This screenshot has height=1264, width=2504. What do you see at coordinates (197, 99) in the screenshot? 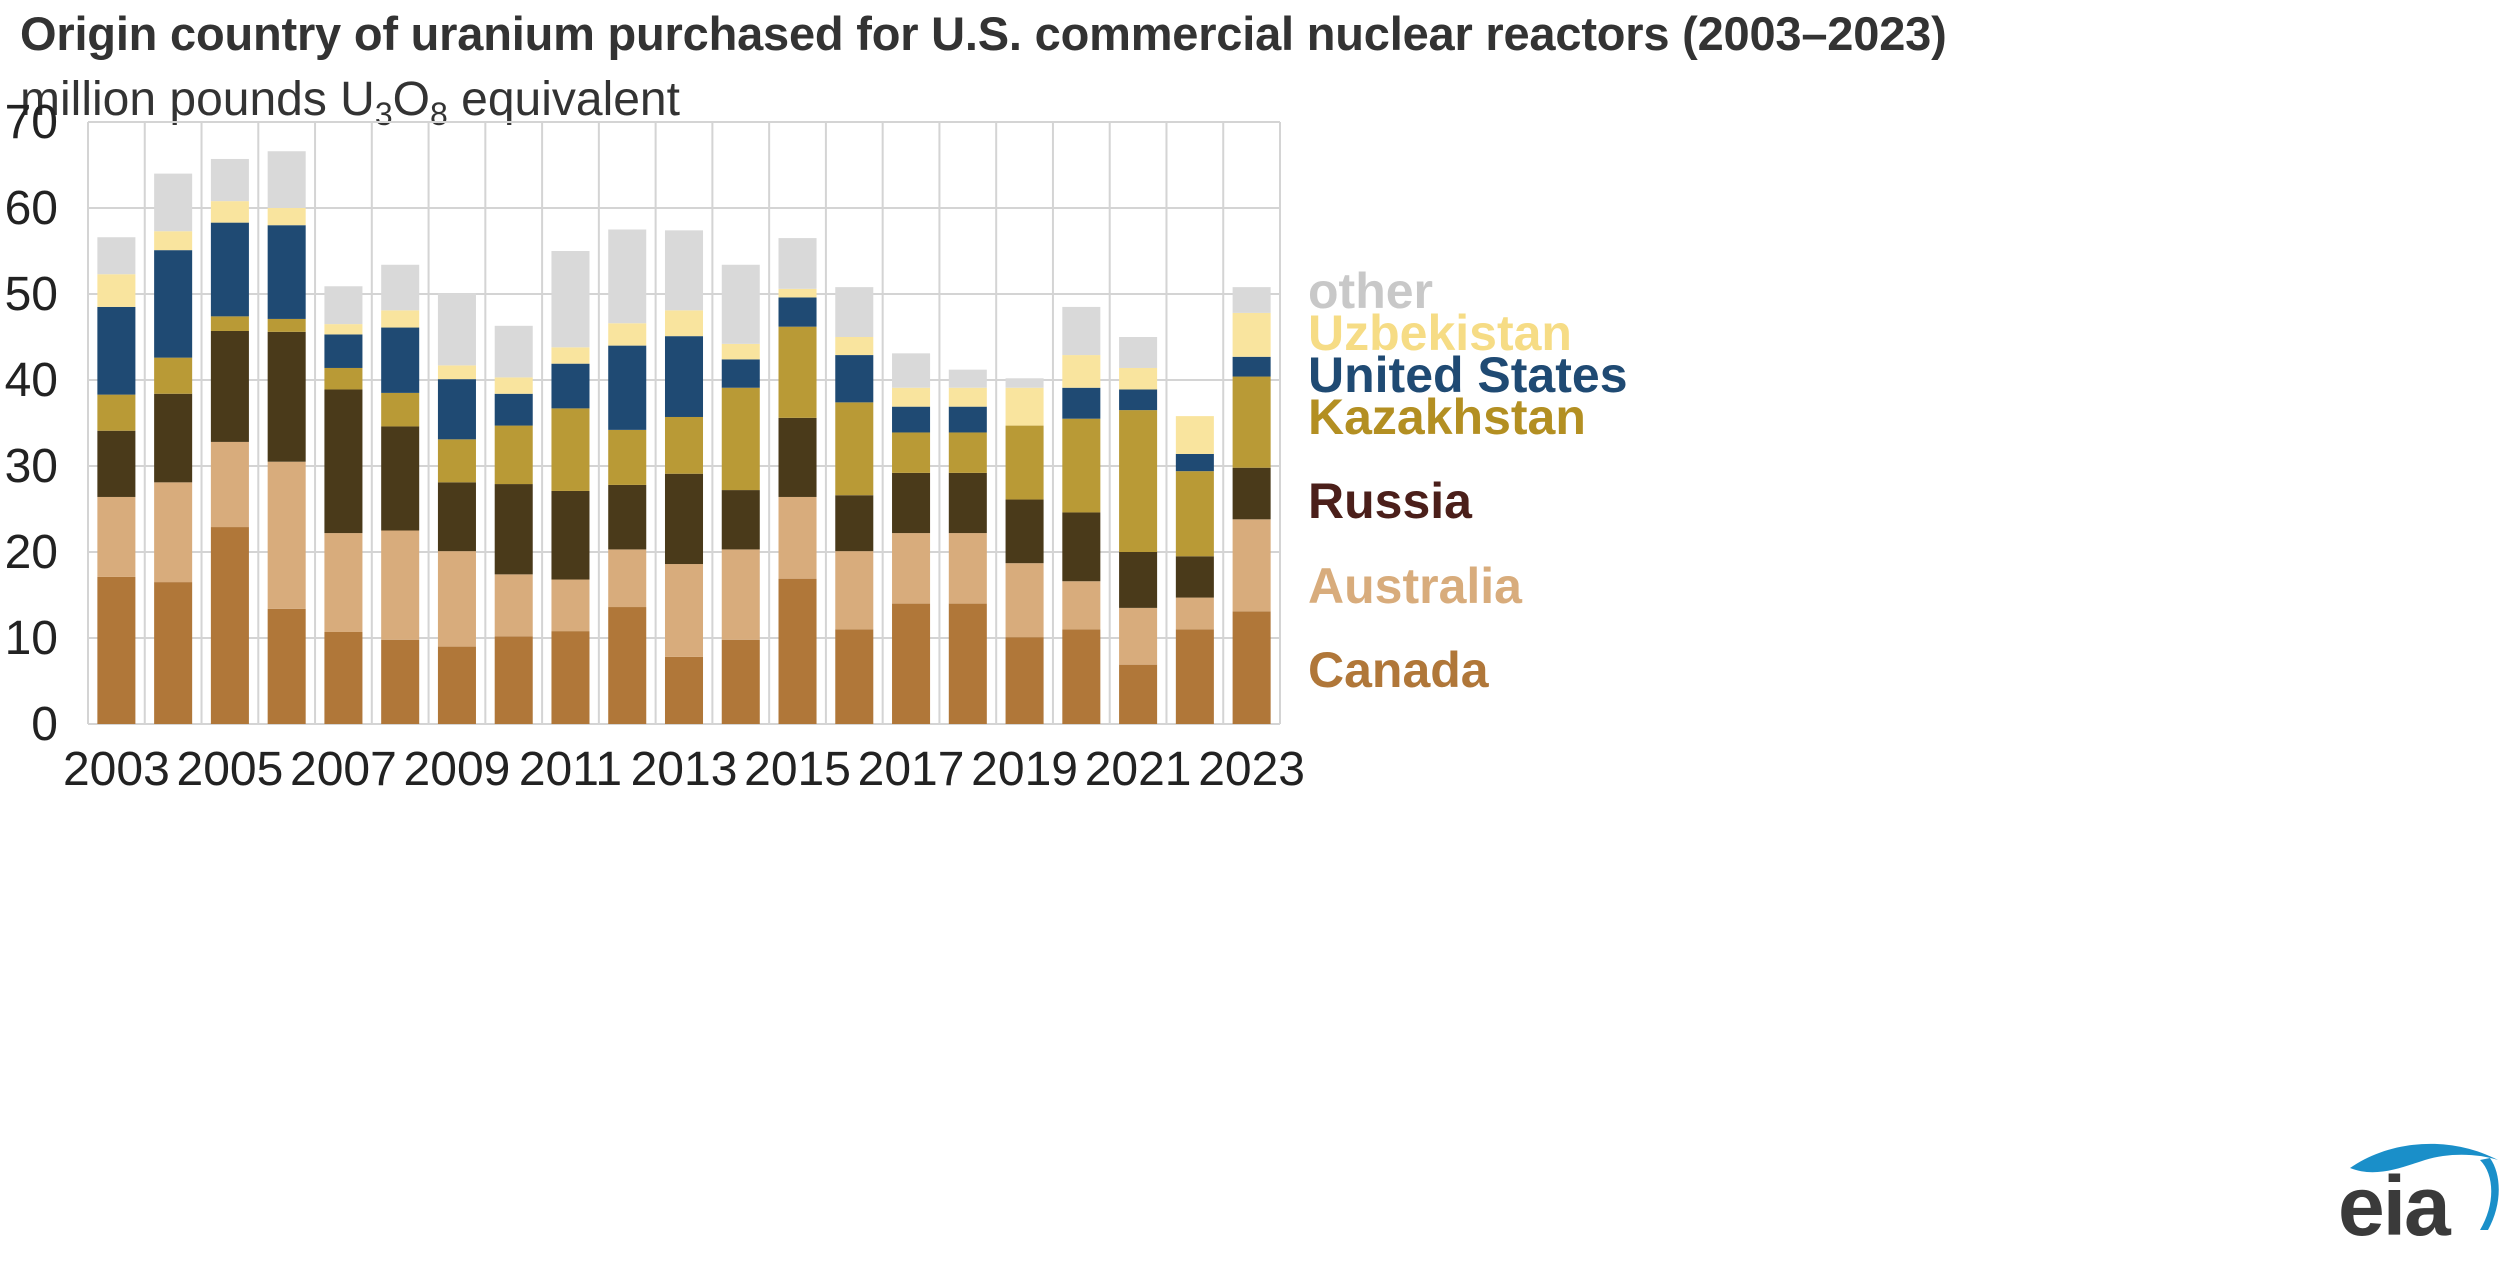
I see `subtitle-prefix: million pounds U` at bounding box center [197, 99].